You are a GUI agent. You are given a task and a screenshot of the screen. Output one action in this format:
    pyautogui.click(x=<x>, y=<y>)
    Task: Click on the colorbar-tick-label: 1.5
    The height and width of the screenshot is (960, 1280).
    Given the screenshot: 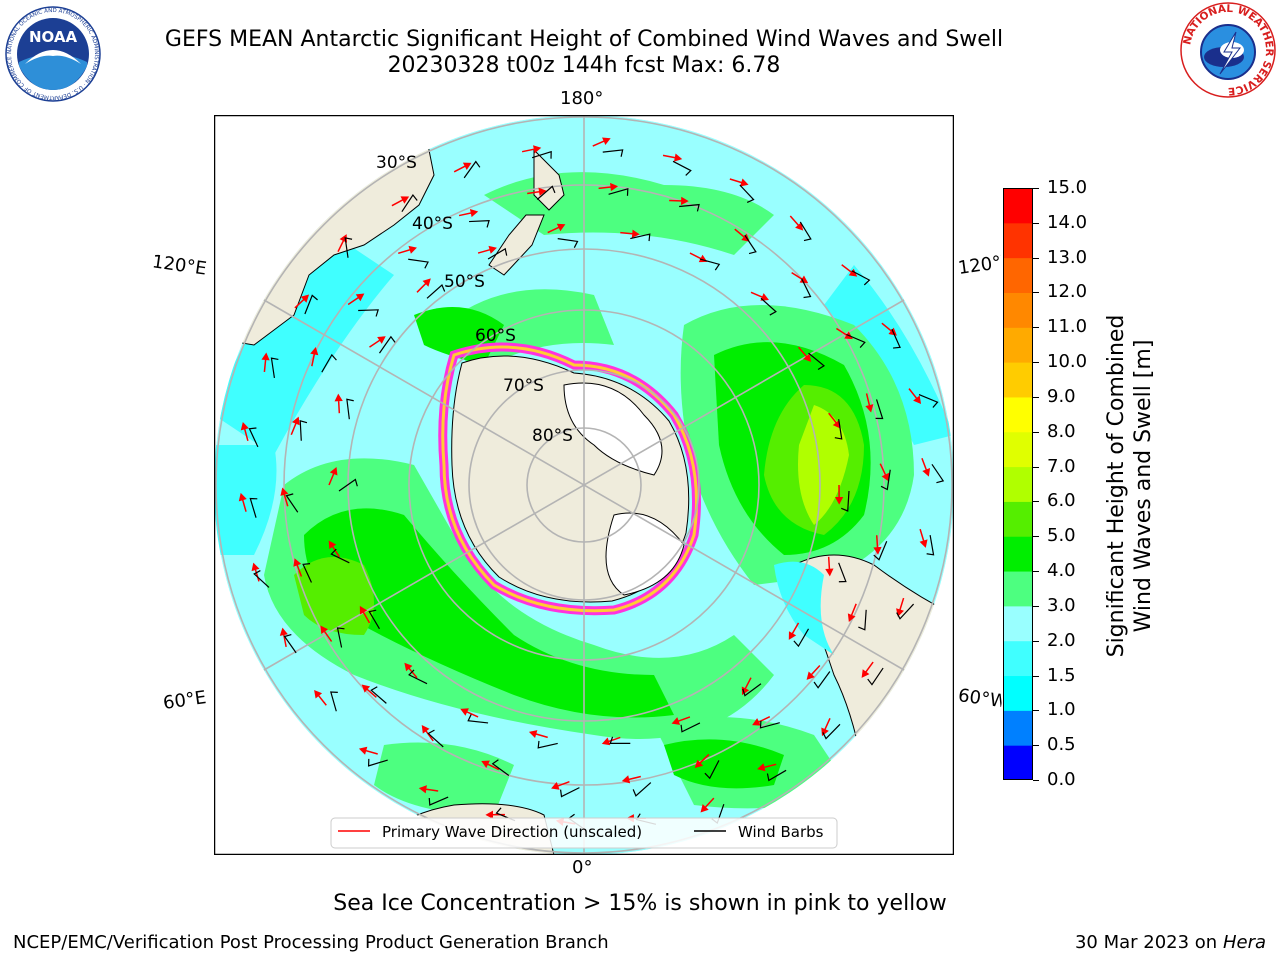 What is the action you would take?
    pyautogui.click(x=1061, y=675)
    